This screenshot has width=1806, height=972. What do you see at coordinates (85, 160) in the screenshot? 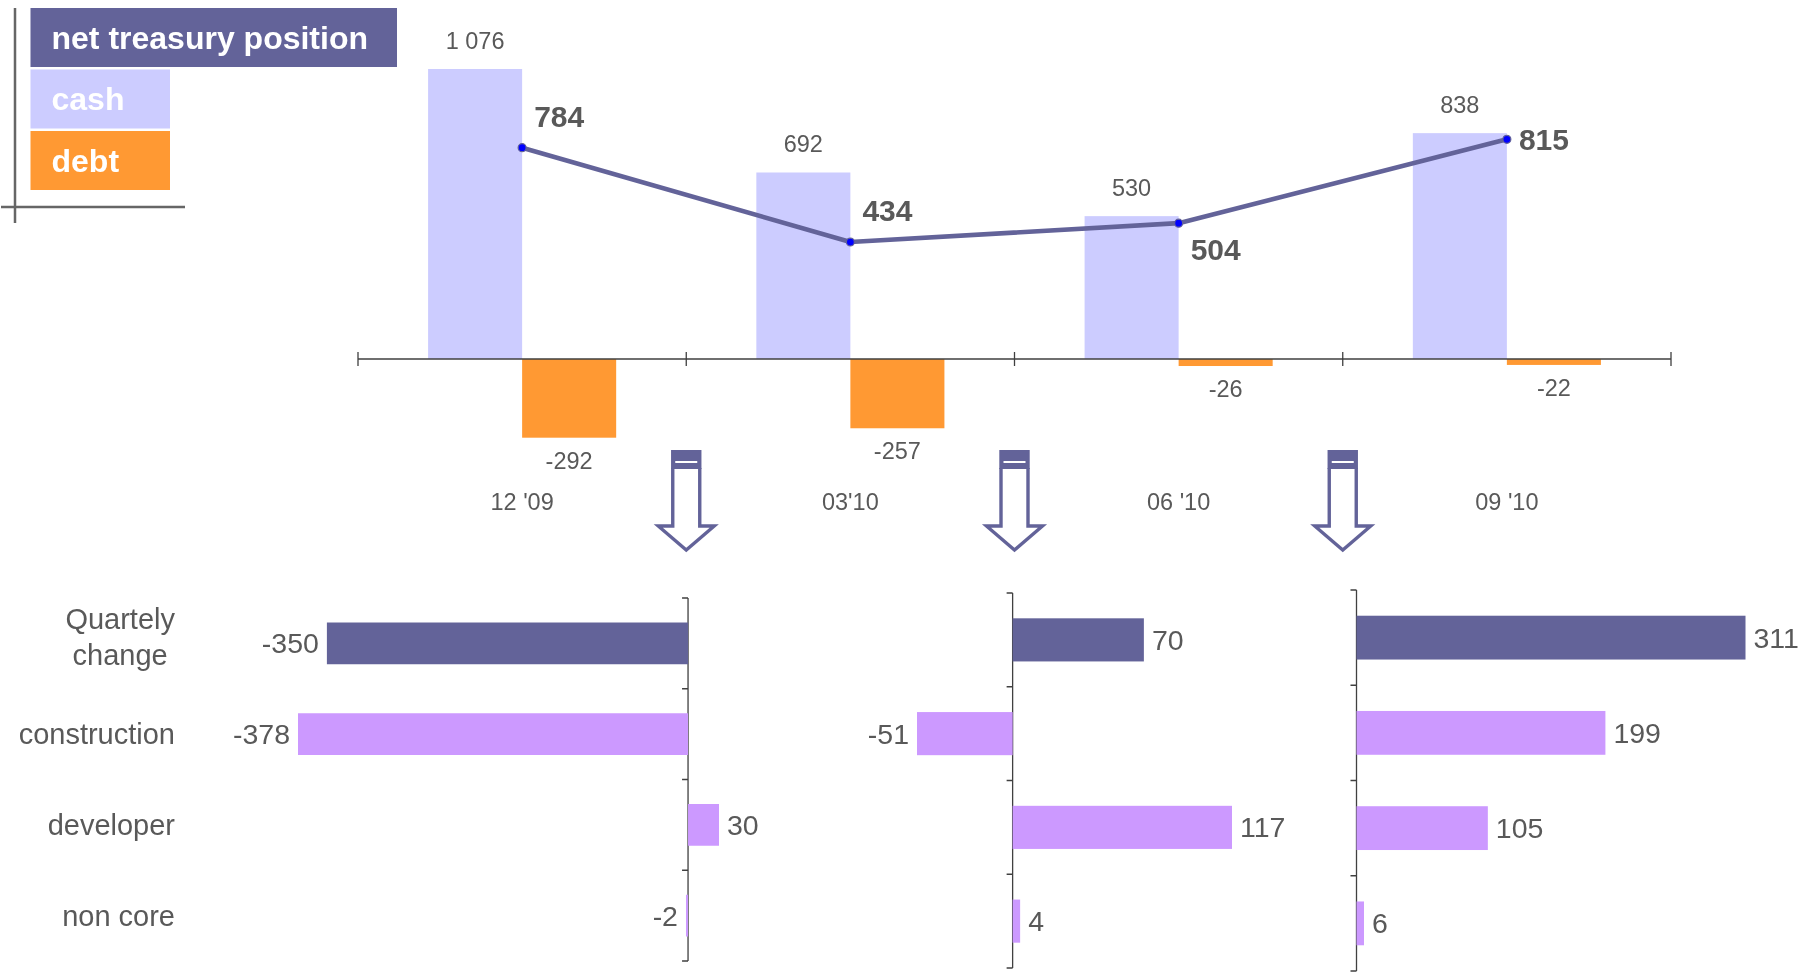
I see `text: debt` at bounding box center [85, 160].